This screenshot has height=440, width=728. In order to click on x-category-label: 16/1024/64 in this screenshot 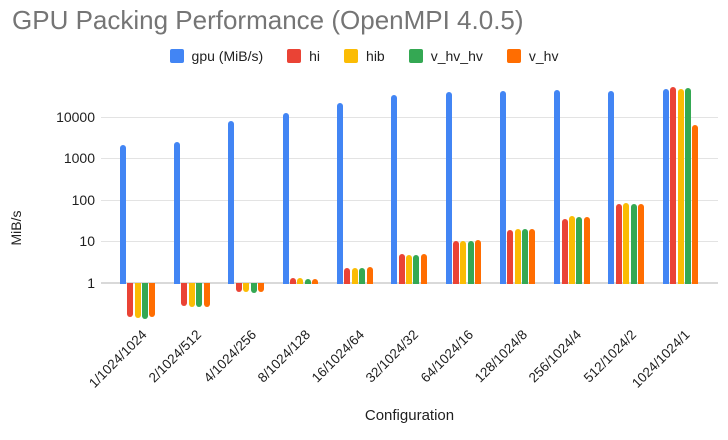, I will do `click(338, 356)`.